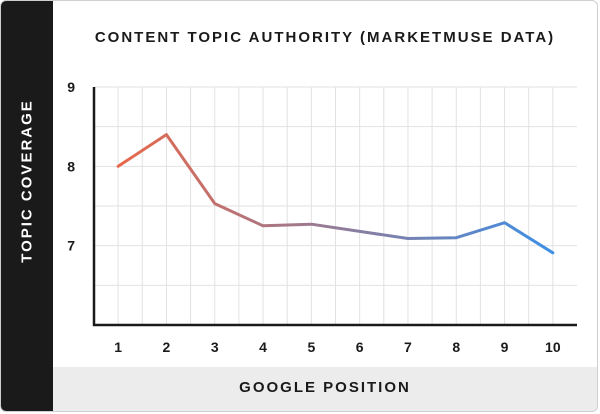  Describe the element at coordinates (360, 347) in the screenshot. I see `x-tick-label: 6` at that location.